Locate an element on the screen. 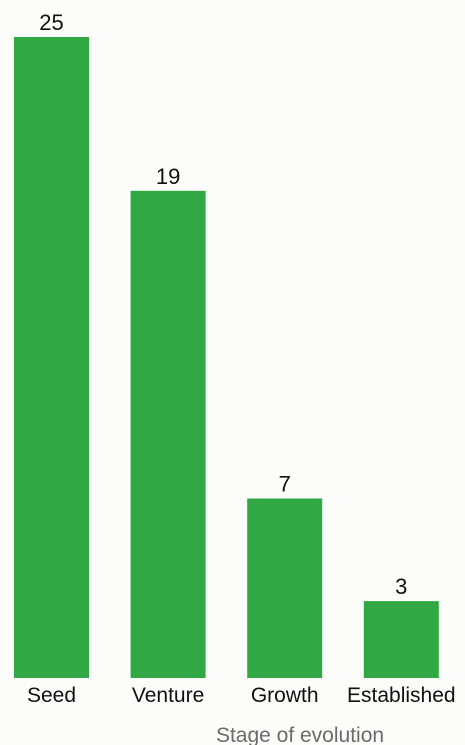 This screenshot has width=465, height=745. bar-established is located at coordinates (401, 639).